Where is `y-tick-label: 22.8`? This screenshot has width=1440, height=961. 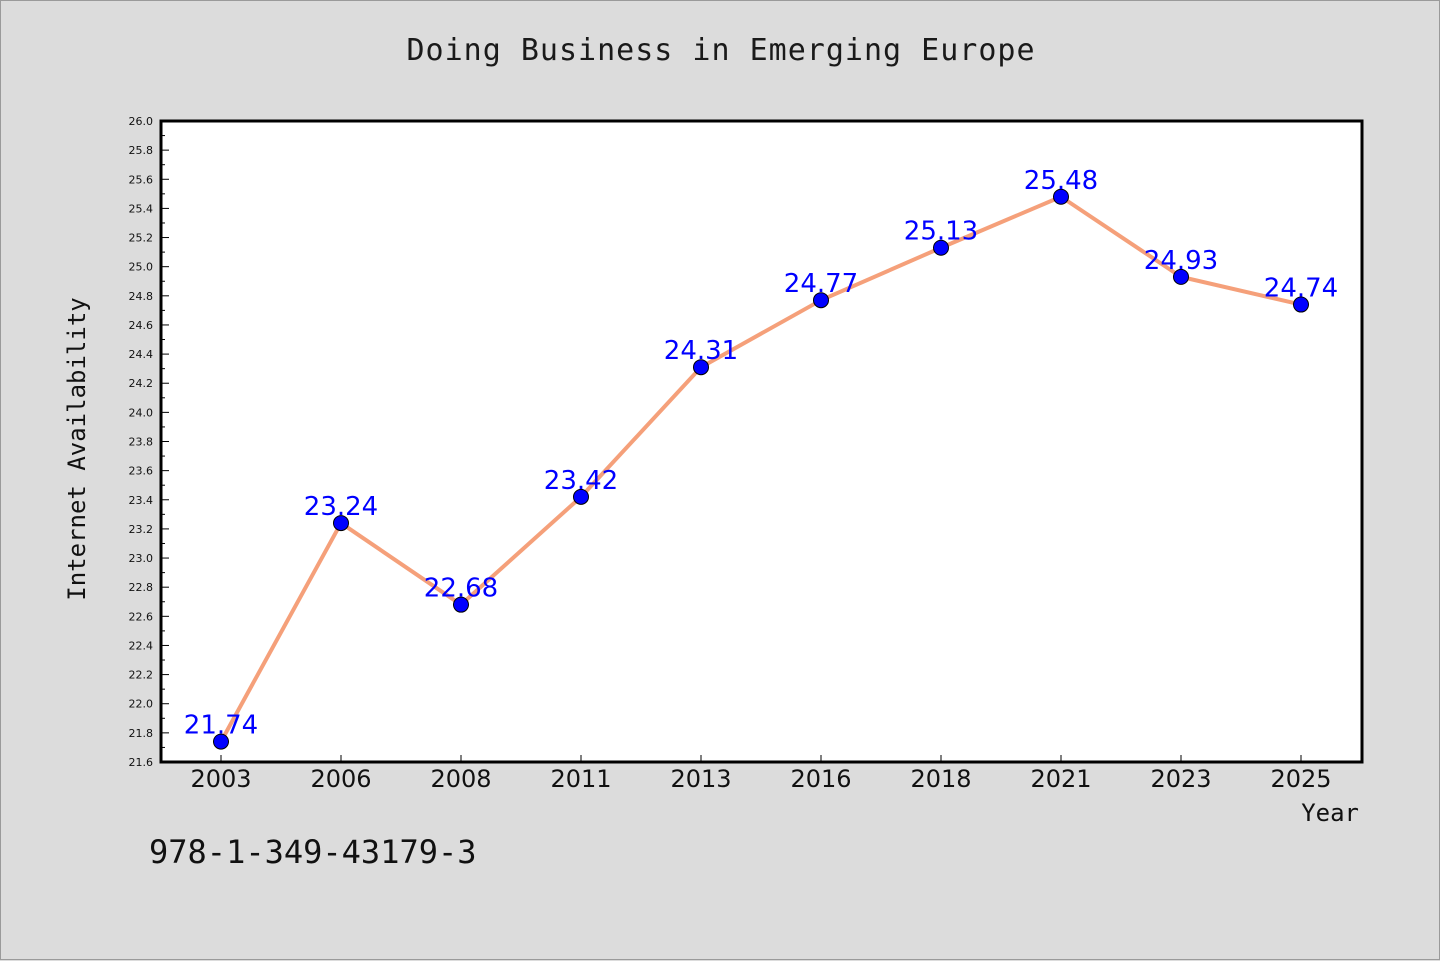 y-tick-label: 22.8 is located at coordinates (141, 587).